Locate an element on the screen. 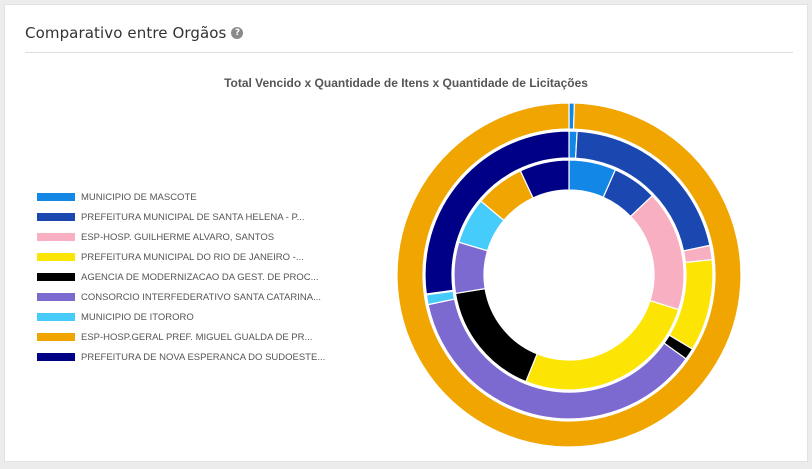  card-header: Comparativo entre Orgãos ? is located at coordinates (134, 33).